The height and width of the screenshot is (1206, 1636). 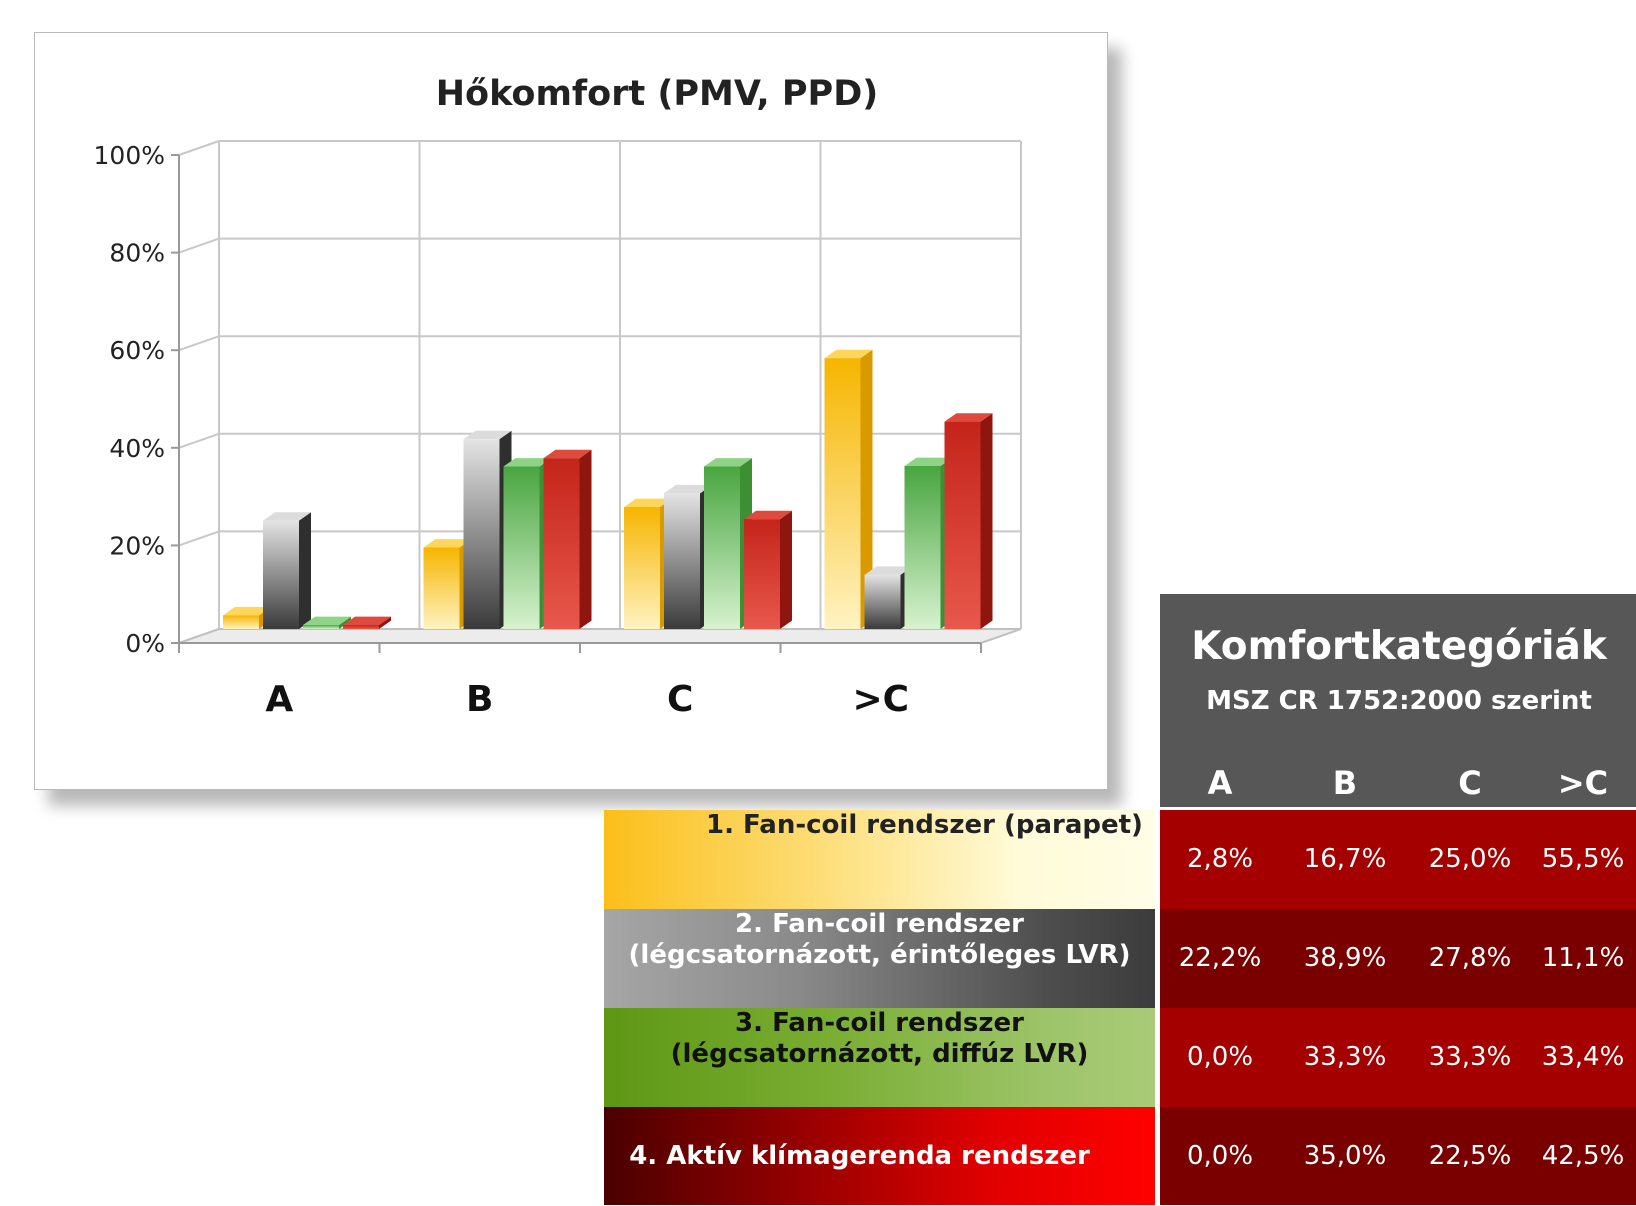 What do you see at coordinates (879, 924) in the screenshot?
I see `row-label-line: 2. Fan-coil rendszer` at bounding box center [879, 924].